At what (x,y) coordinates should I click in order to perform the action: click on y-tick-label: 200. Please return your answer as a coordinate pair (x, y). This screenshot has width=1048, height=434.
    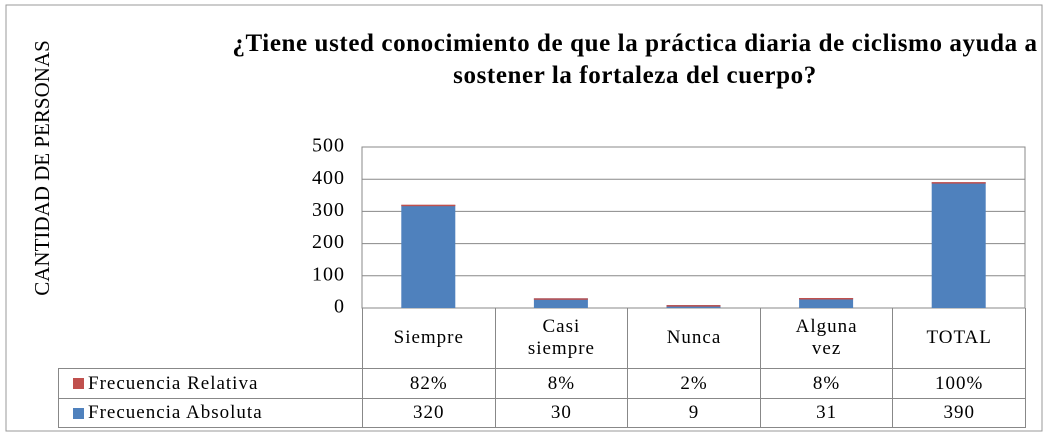
    Looking at the image, I should click on (328, 242).